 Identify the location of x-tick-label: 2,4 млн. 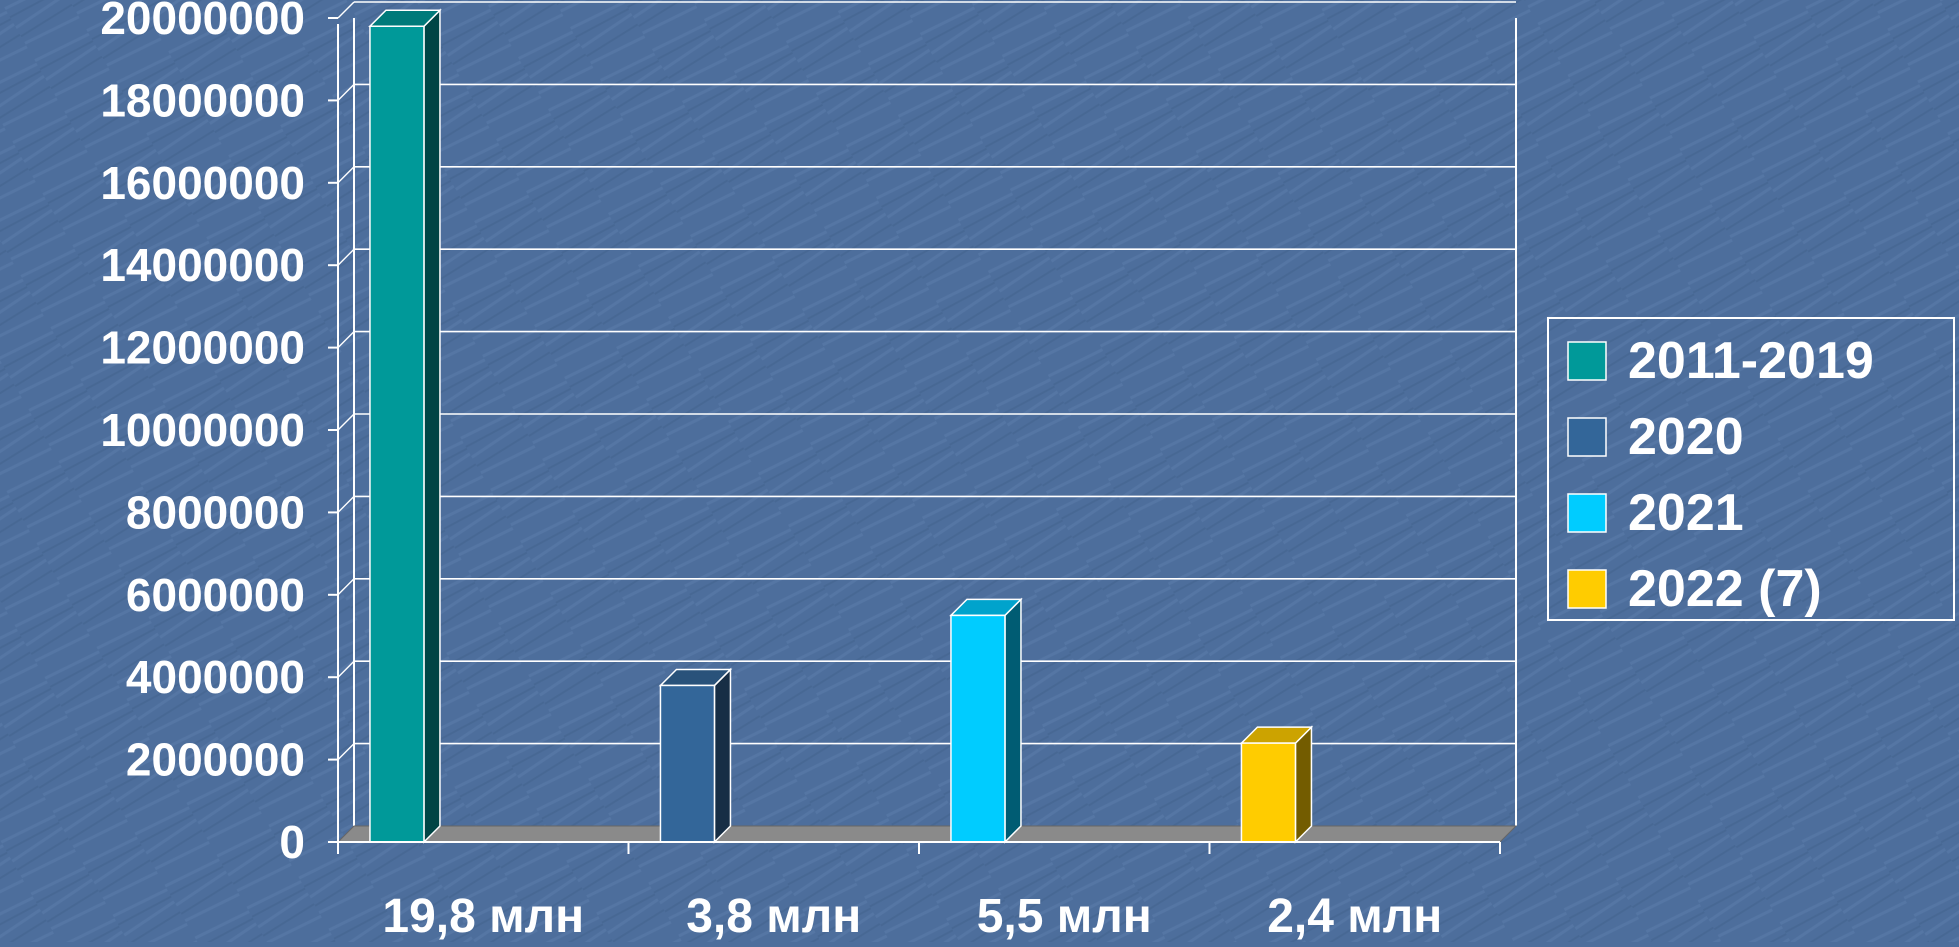
(1354, 916).